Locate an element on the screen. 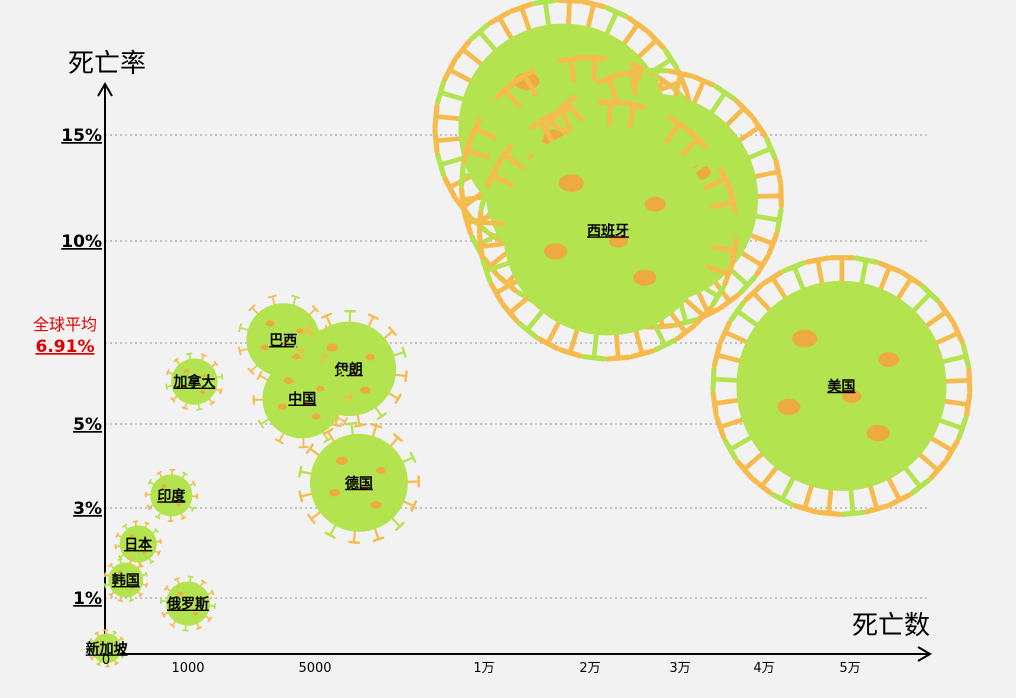 The height and width of the screenshot is (698, 1016). country-label: 中国 is located at coordinates (302, 399).